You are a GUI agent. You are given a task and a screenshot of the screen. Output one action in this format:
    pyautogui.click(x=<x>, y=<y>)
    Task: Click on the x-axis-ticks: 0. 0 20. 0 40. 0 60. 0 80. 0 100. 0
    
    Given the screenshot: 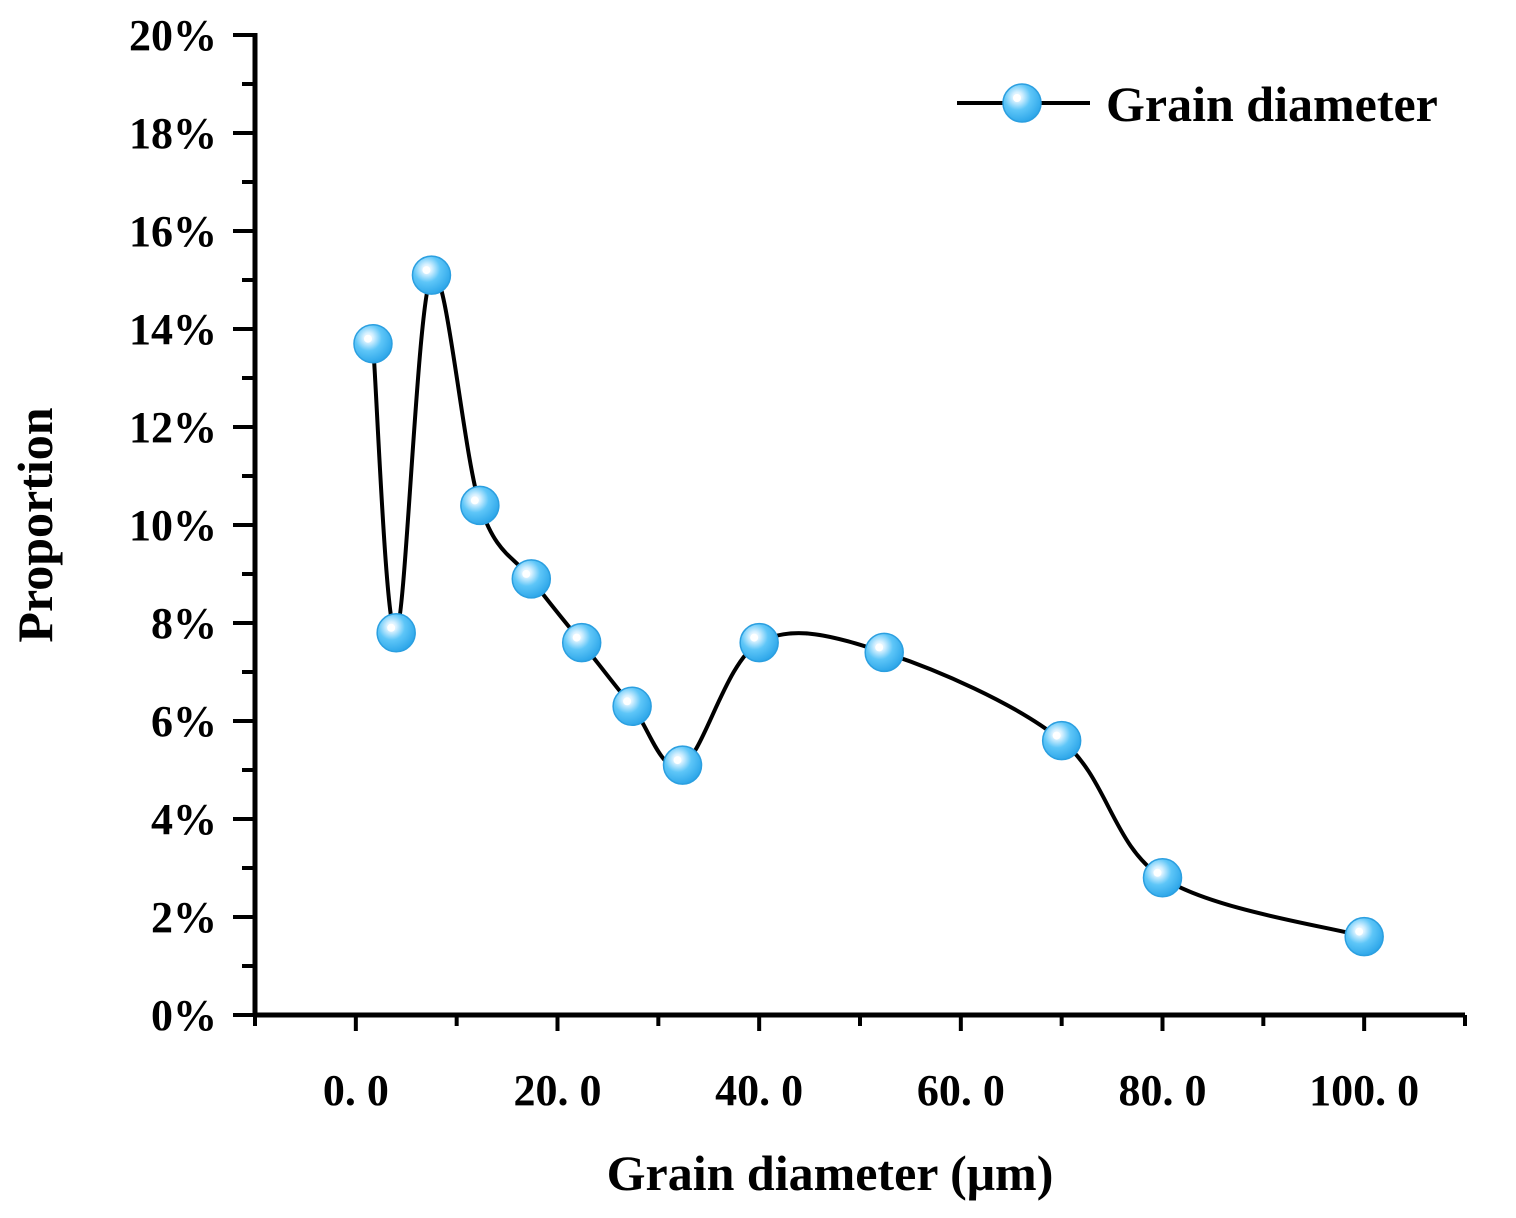 What is the action you would take?
    pyautogui.click(x=860, y=1065)
    